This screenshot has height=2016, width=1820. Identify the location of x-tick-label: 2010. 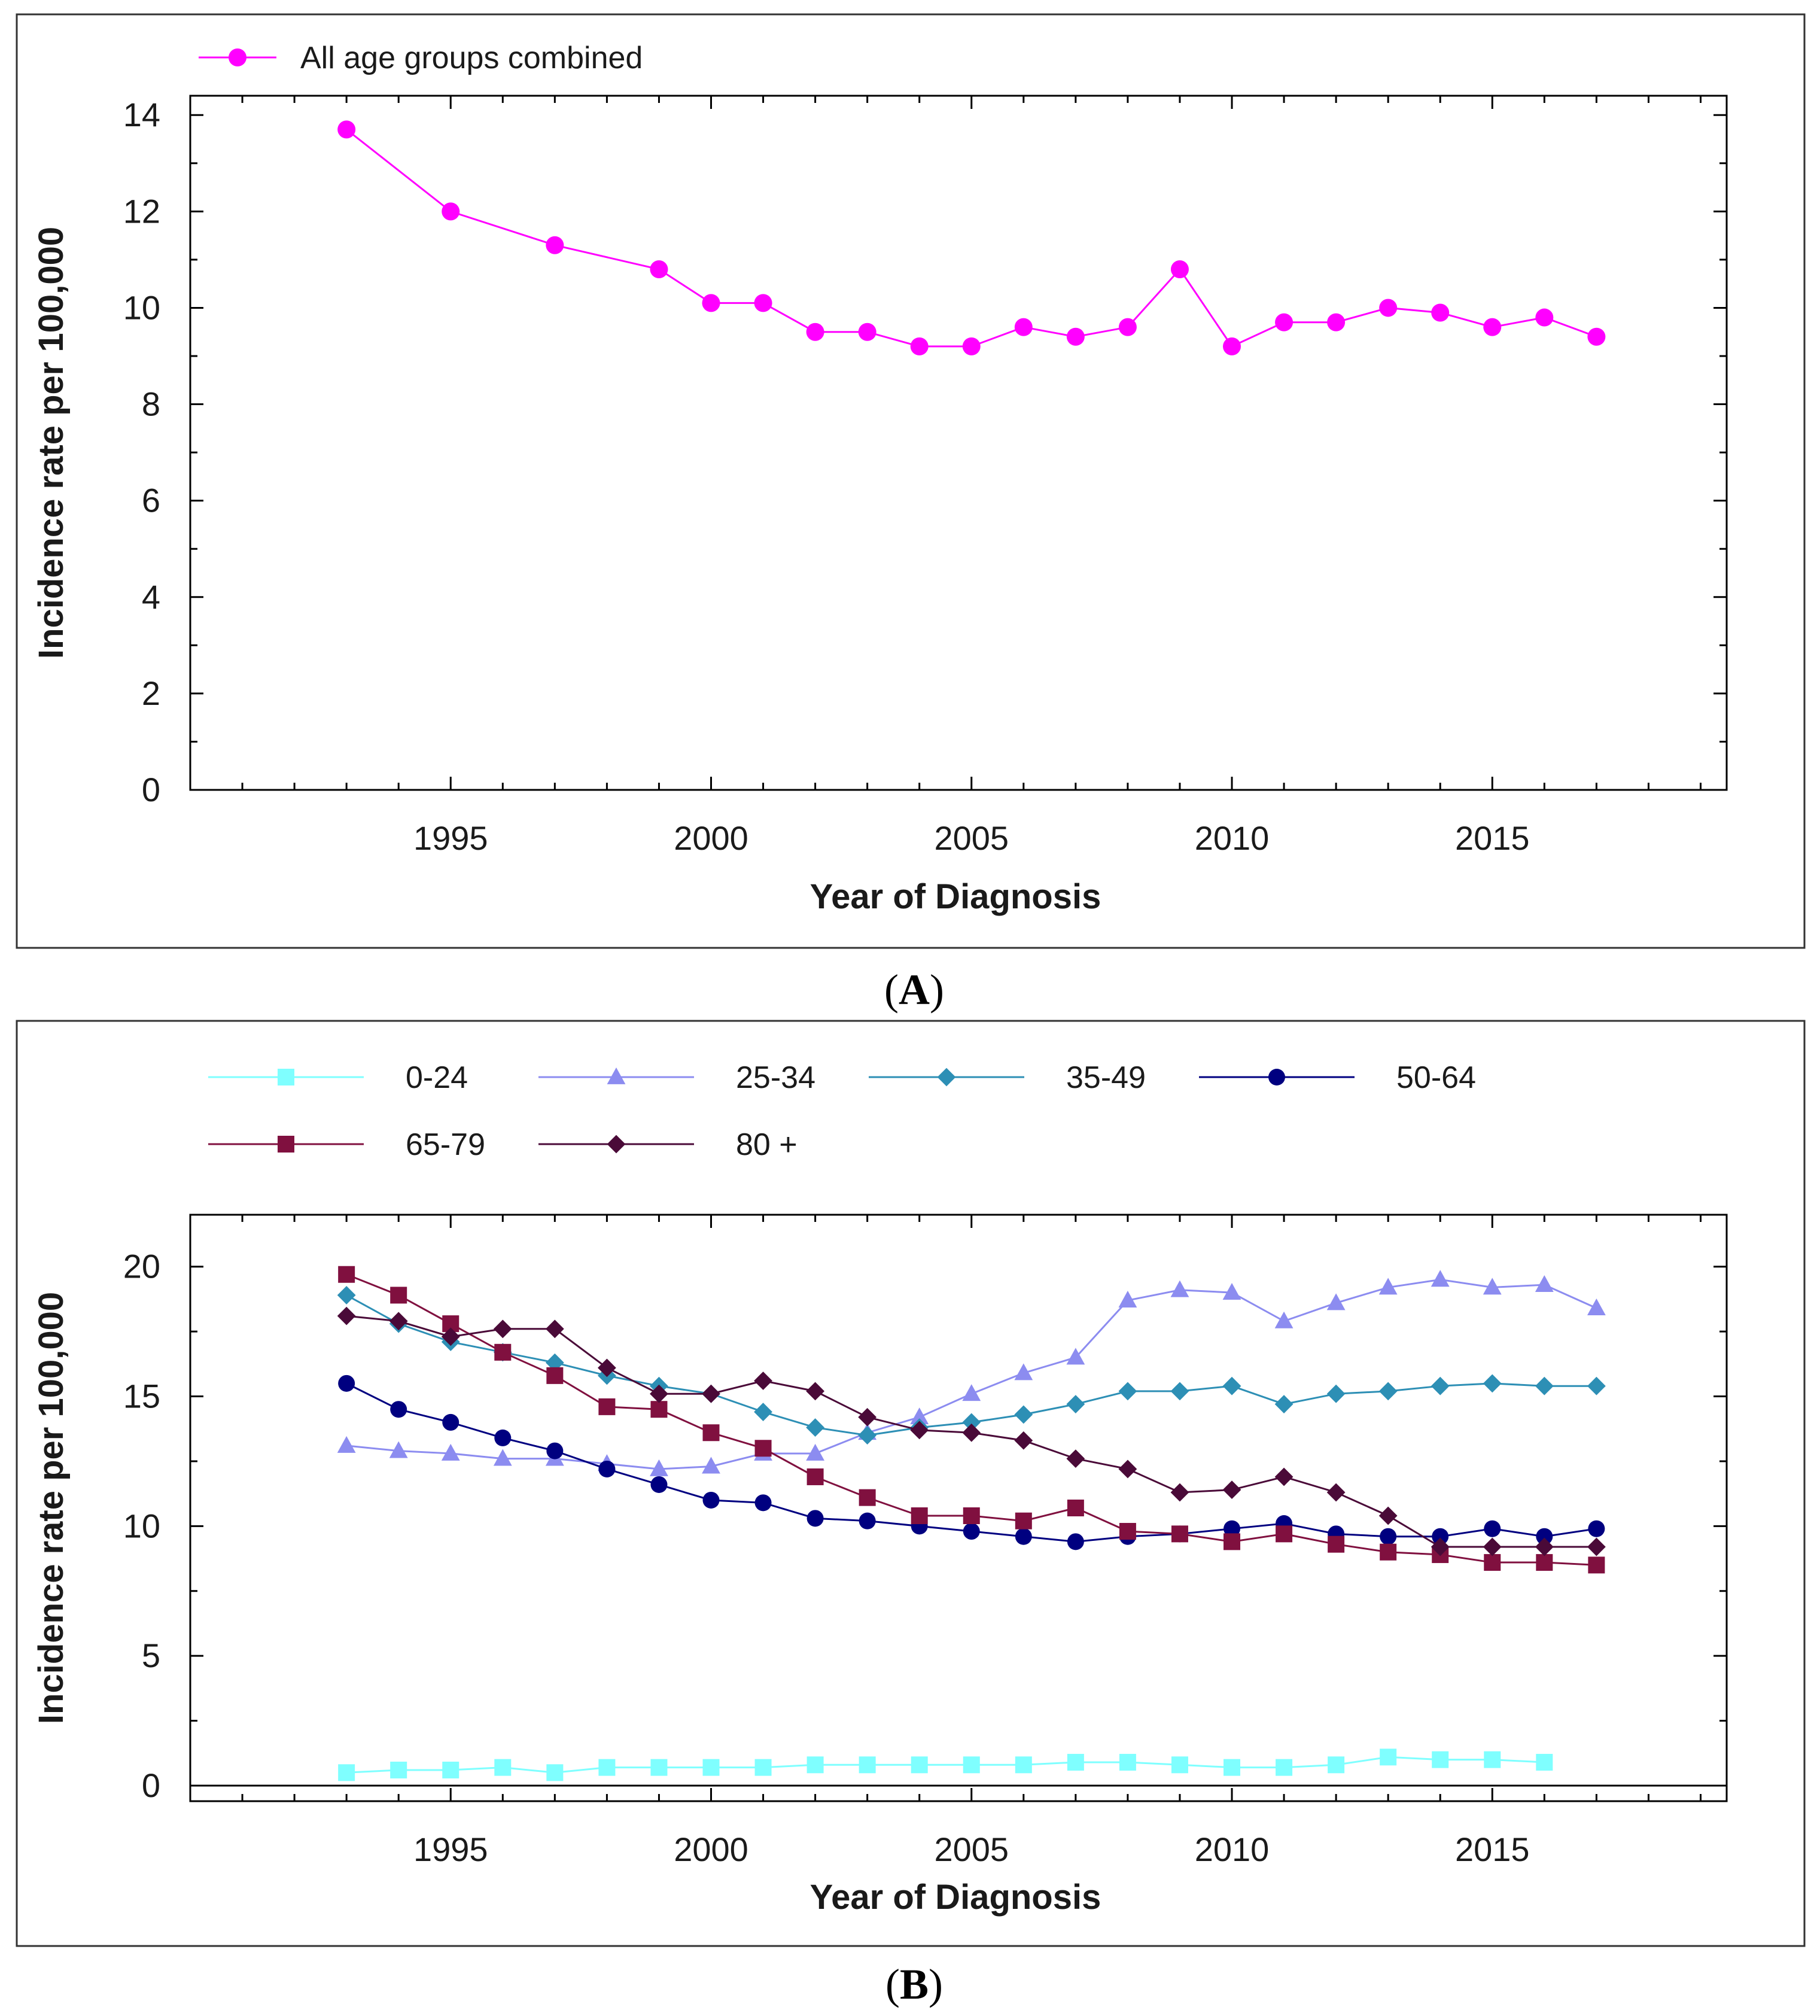
(1232, 1849).